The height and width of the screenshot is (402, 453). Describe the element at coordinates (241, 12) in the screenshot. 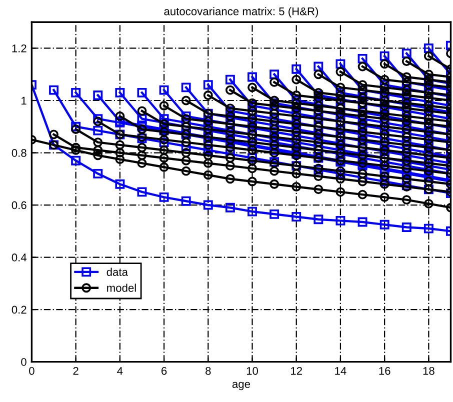

I see `chart-title: autocovariance matrix: 5 (H&R)` at that location.